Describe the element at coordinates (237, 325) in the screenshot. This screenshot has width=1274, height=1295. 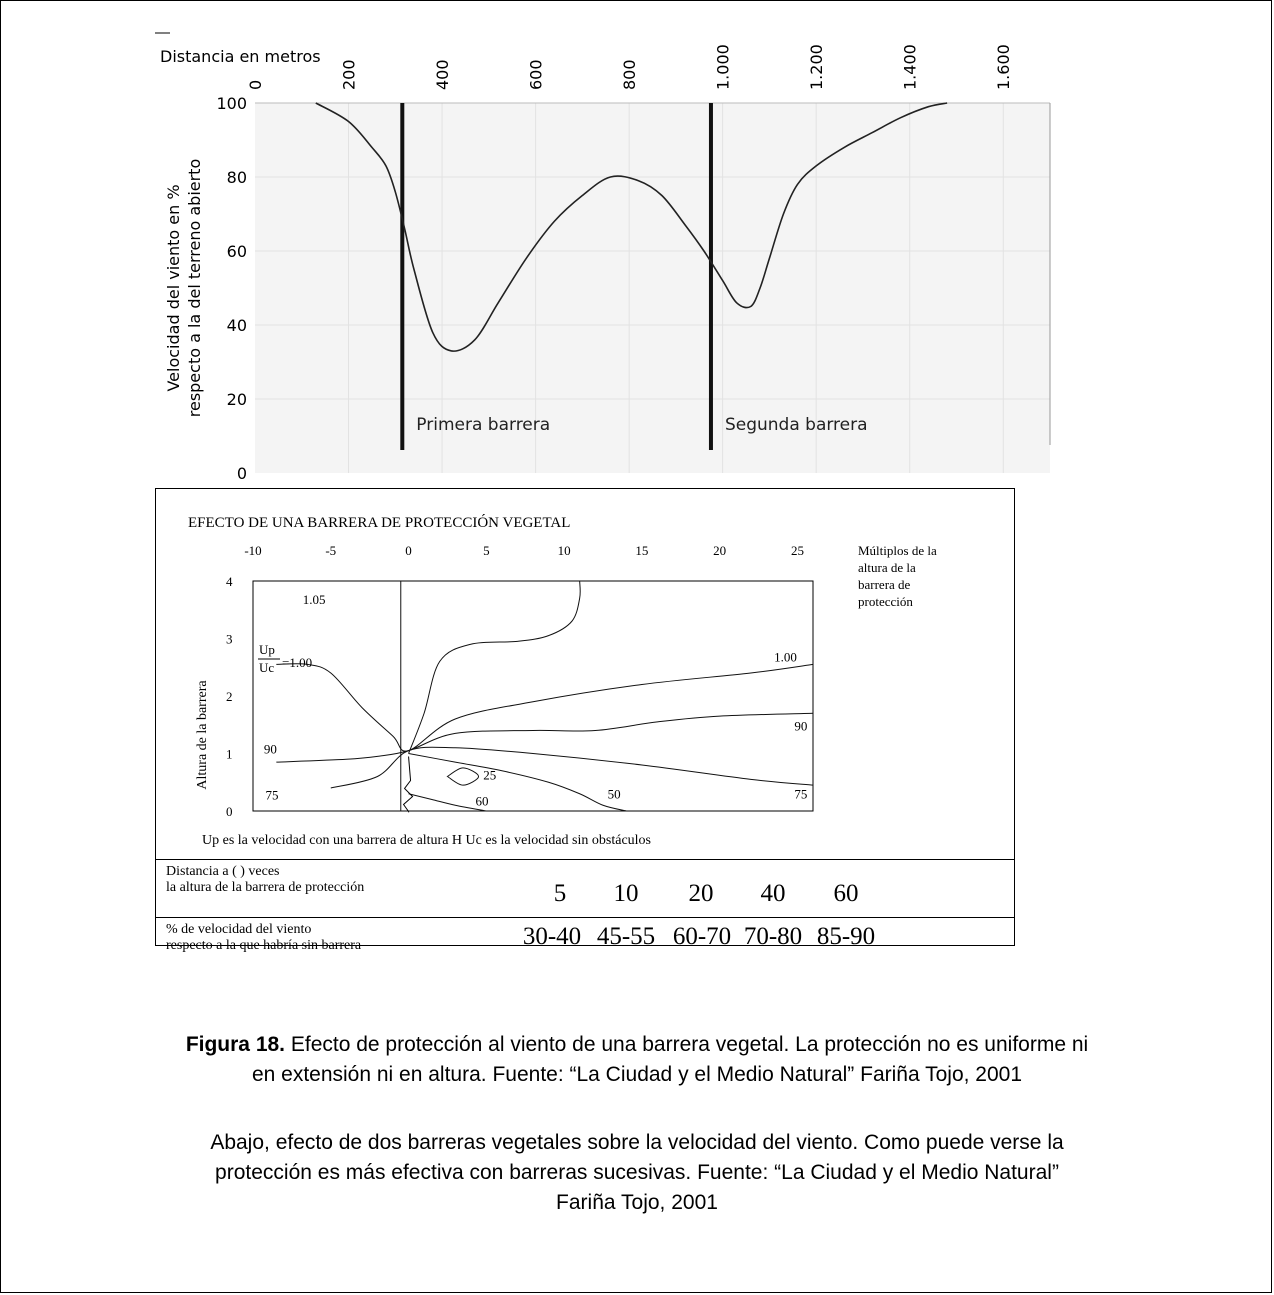
I see `y-tick-label: 40` at that location.